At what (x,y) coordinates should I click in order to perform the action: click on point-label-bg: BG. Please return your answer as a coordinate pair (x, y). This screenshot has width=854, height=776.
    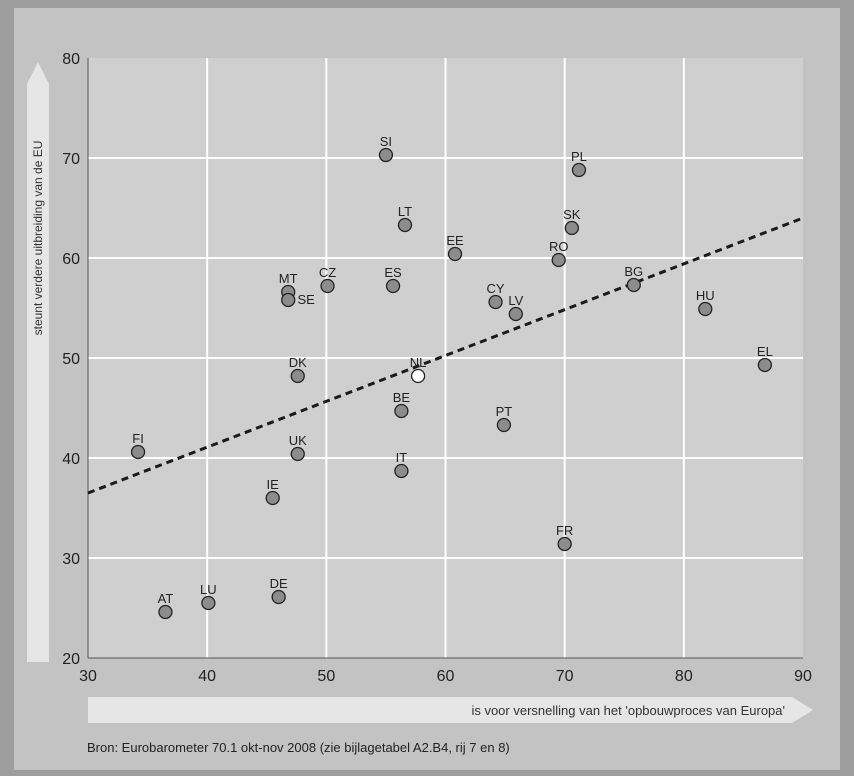
    Looking at the image, I should click on (633, 271).